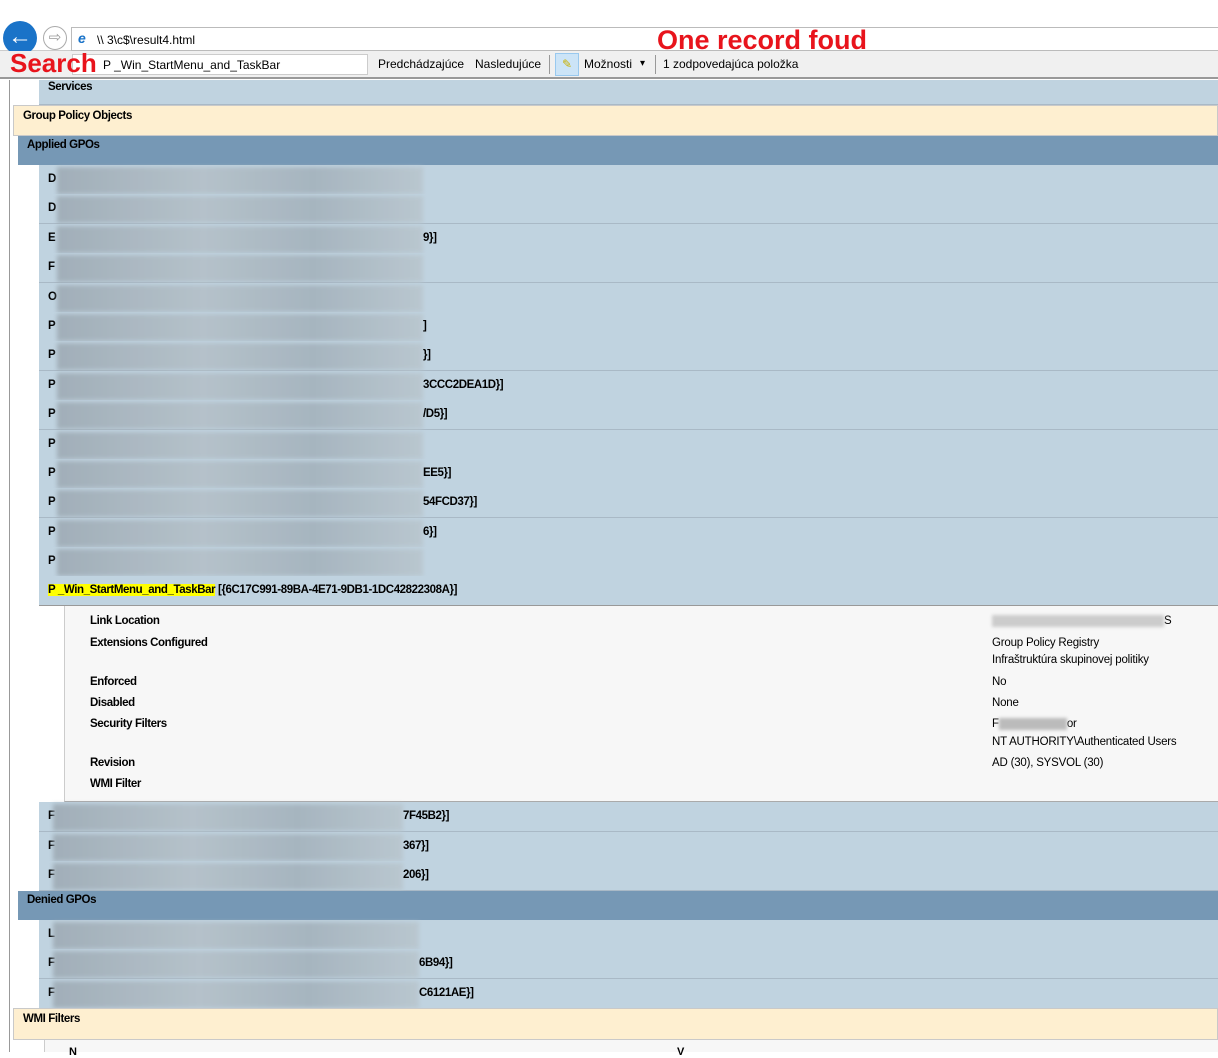 The height and width of the screenshot is (1058, 1218). What do you see at coordinates (655, 64) in the screenshot?
I see `divider` at bounding box center [655, 64].